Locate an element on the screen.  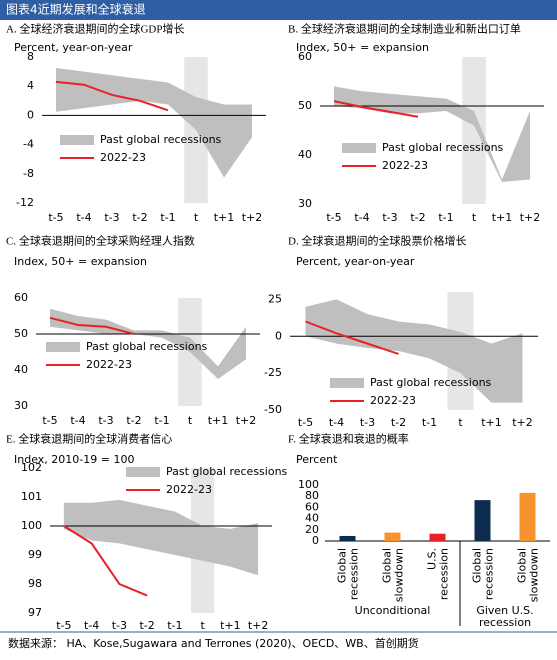
group-label: Given U.S. is located at coordinates (504, 610).